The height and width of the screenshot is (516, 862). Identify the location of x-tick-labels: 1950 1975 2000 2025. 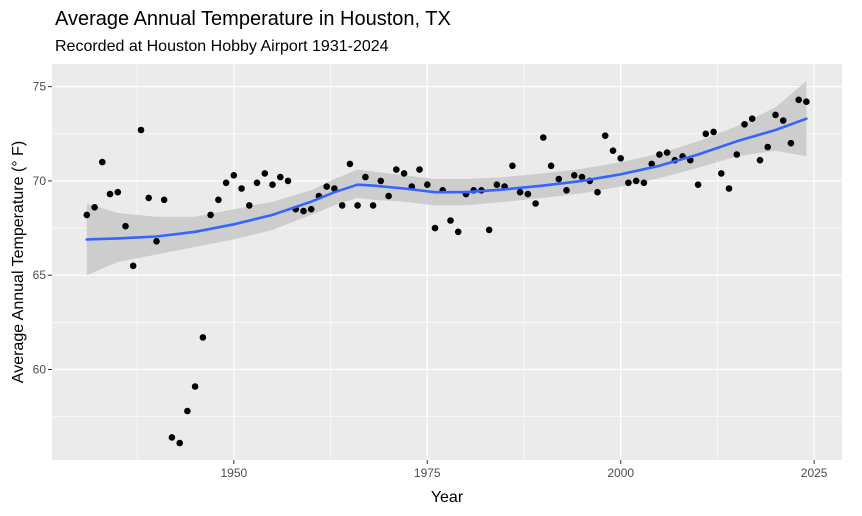
(523, 473).